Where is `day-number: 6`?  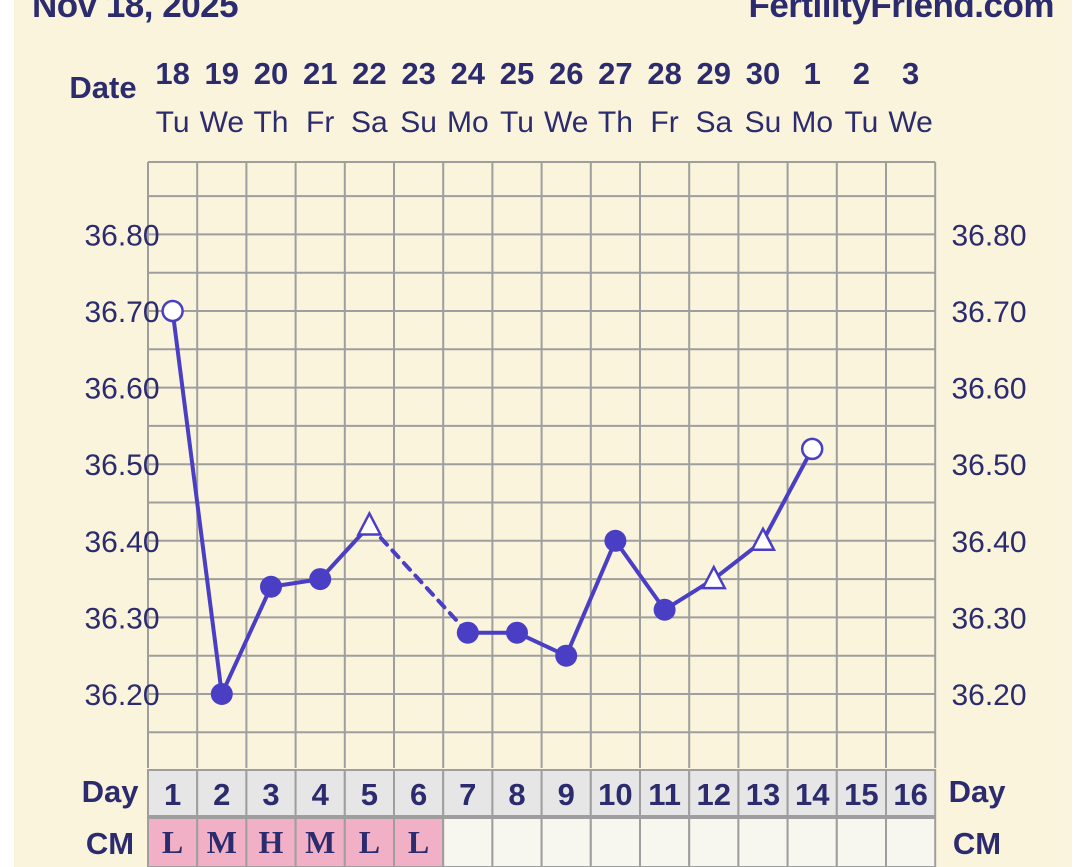 day-number: 6 is located at coordinates (418, 794).